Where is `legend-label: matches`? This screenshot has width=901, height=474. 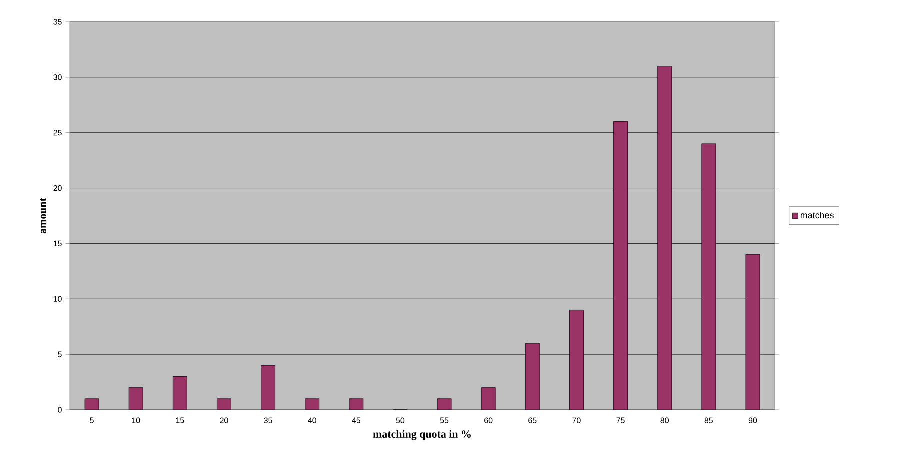
legend-label: matches is located at coordinates (817, 215).